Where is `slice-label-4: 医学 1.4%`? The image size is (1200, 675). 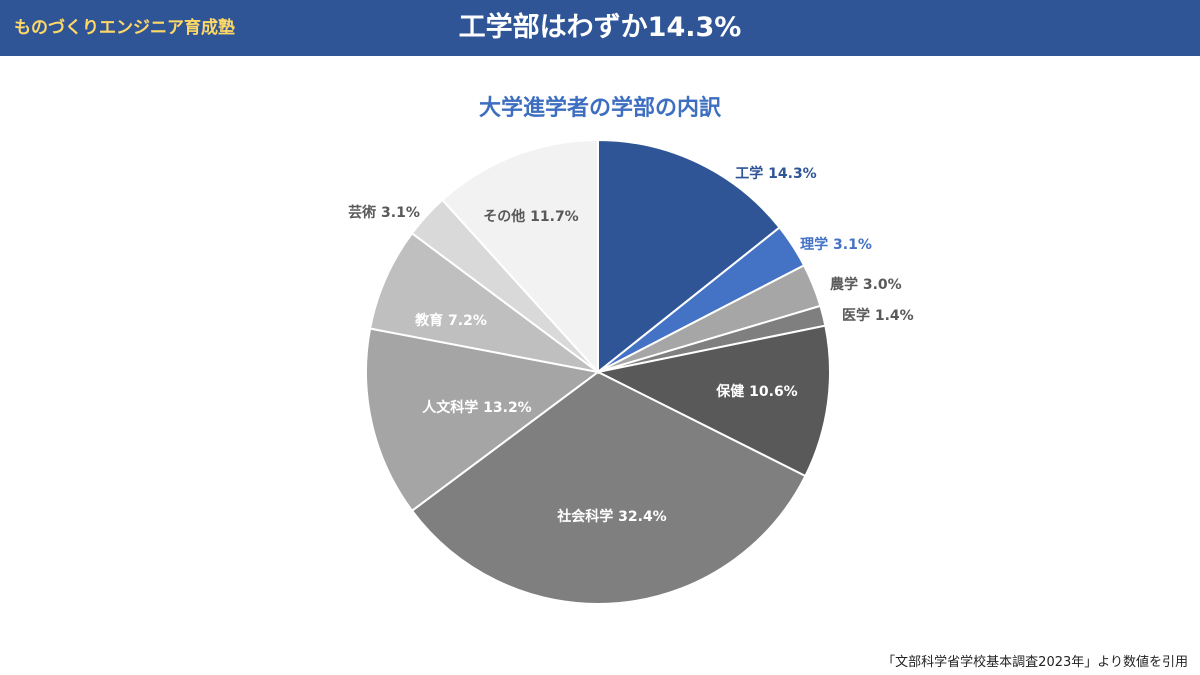
slice-label-4: 医学 1.4% is located at coordinates (878, 315).